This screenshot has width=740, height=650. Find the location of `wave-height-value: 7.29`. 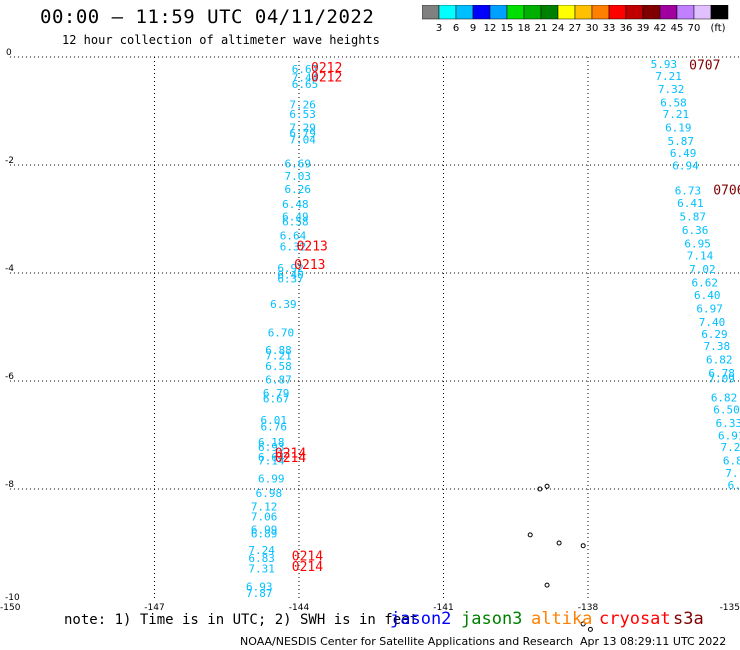

wave-height-value: 7.29 is located at coordinates (302, 128).